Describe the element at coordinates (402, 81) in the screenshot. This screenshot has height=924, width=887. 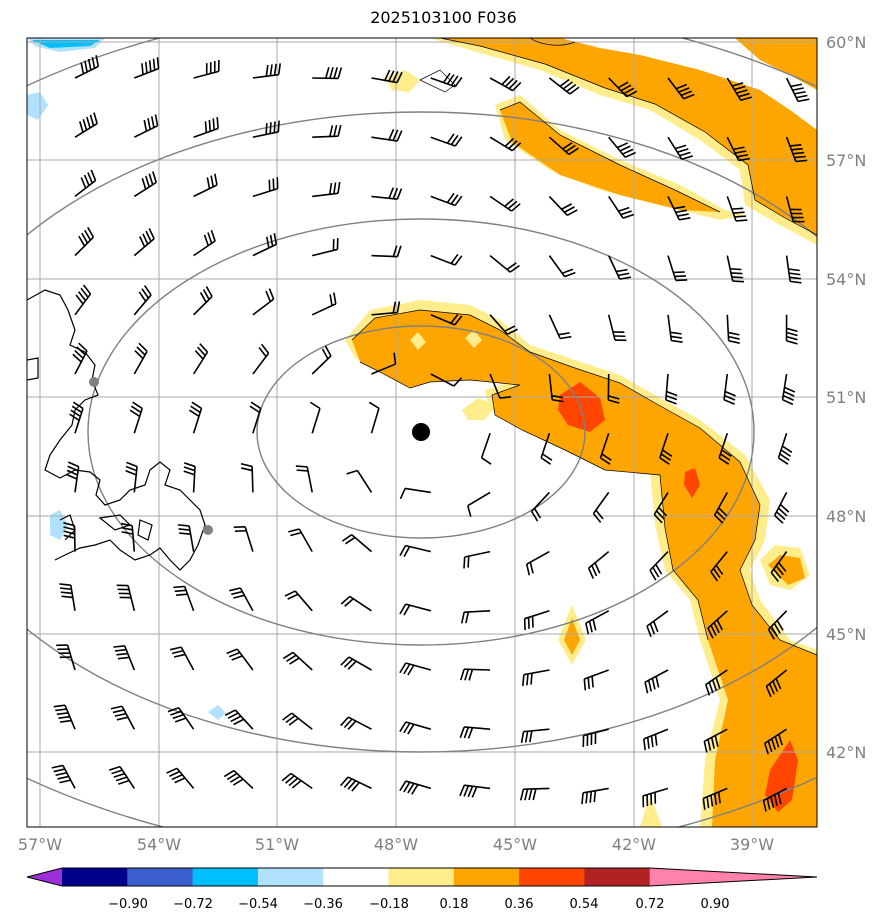
I see `shaded-field-small-patch` at that location.